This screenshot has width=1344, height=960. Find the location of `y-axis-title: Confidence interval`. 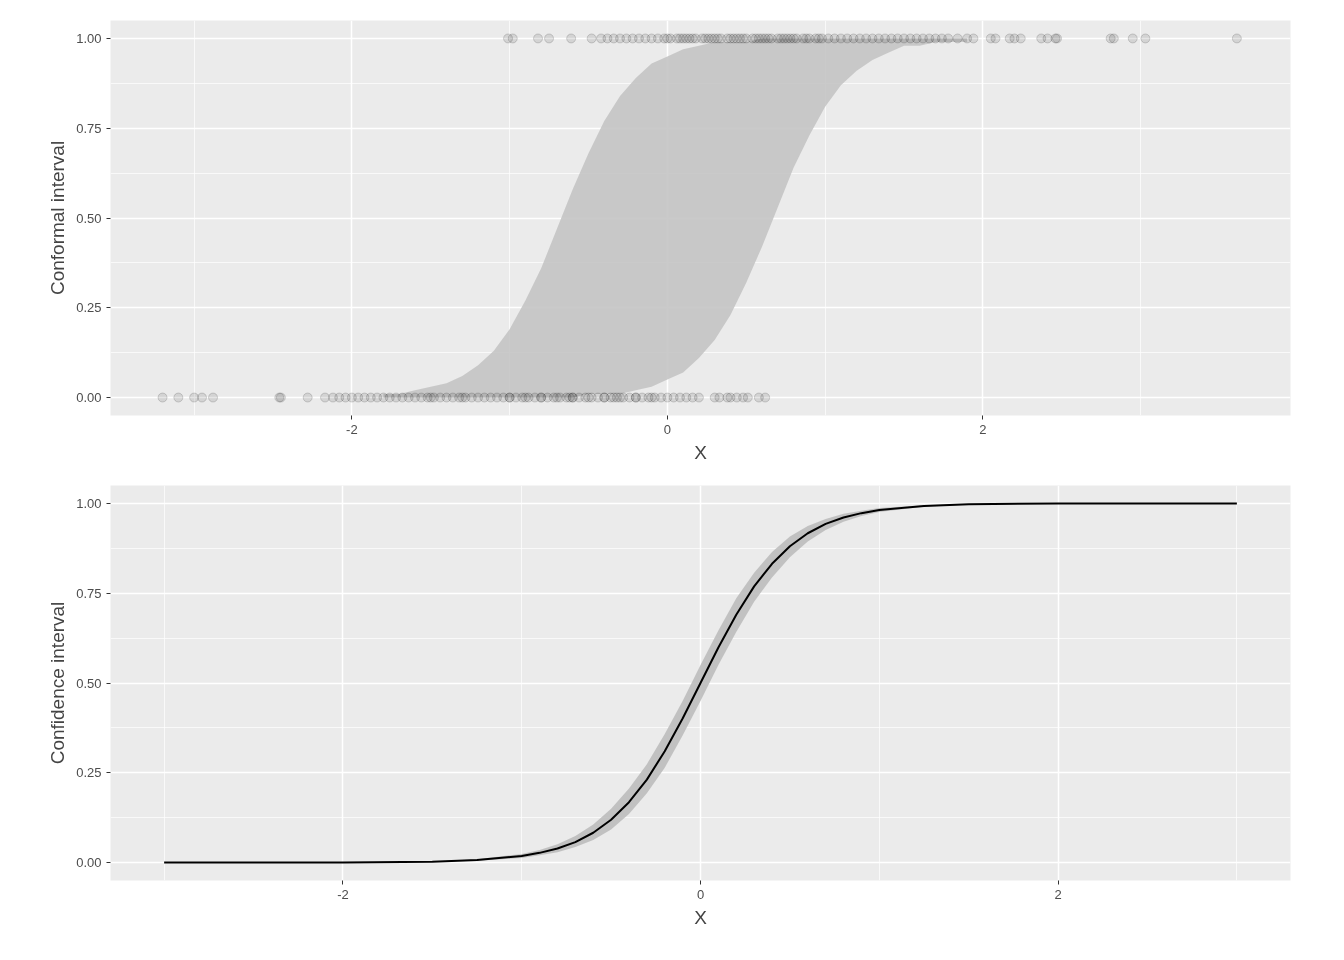

y-axis-title: Confidence interval is located at coordinates (58, 683).